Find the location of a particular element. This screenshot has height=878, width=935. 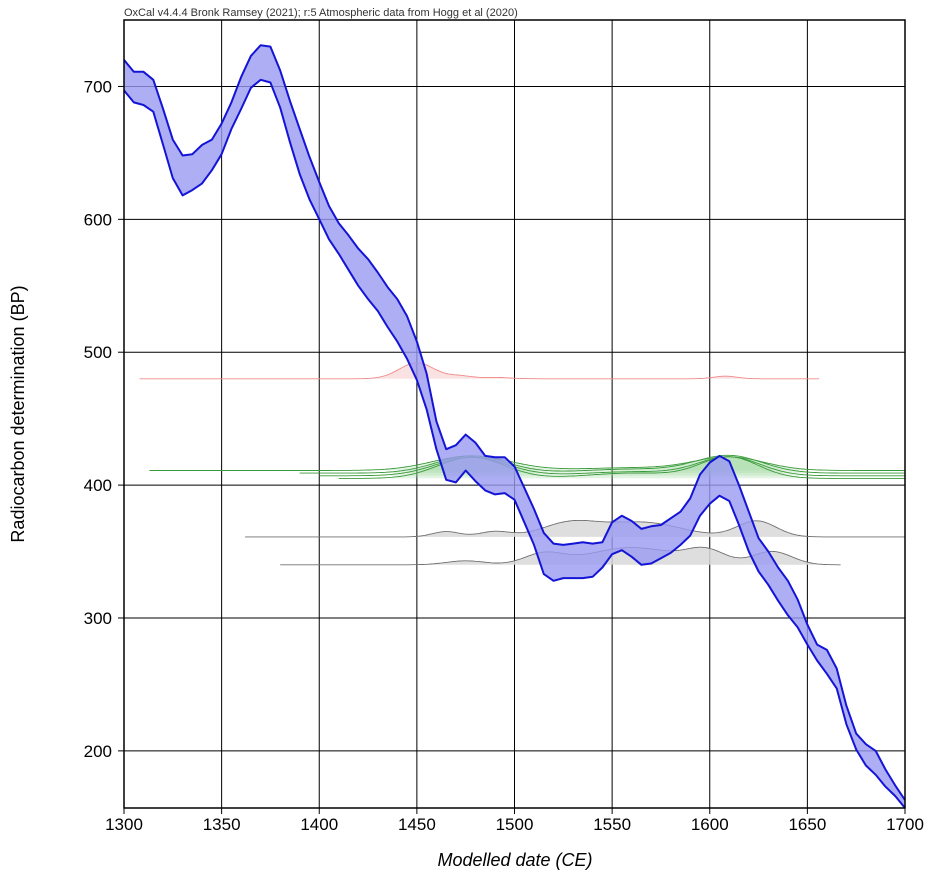

x-tick-label-1300: 1300 is located at coordinates (124, 824).